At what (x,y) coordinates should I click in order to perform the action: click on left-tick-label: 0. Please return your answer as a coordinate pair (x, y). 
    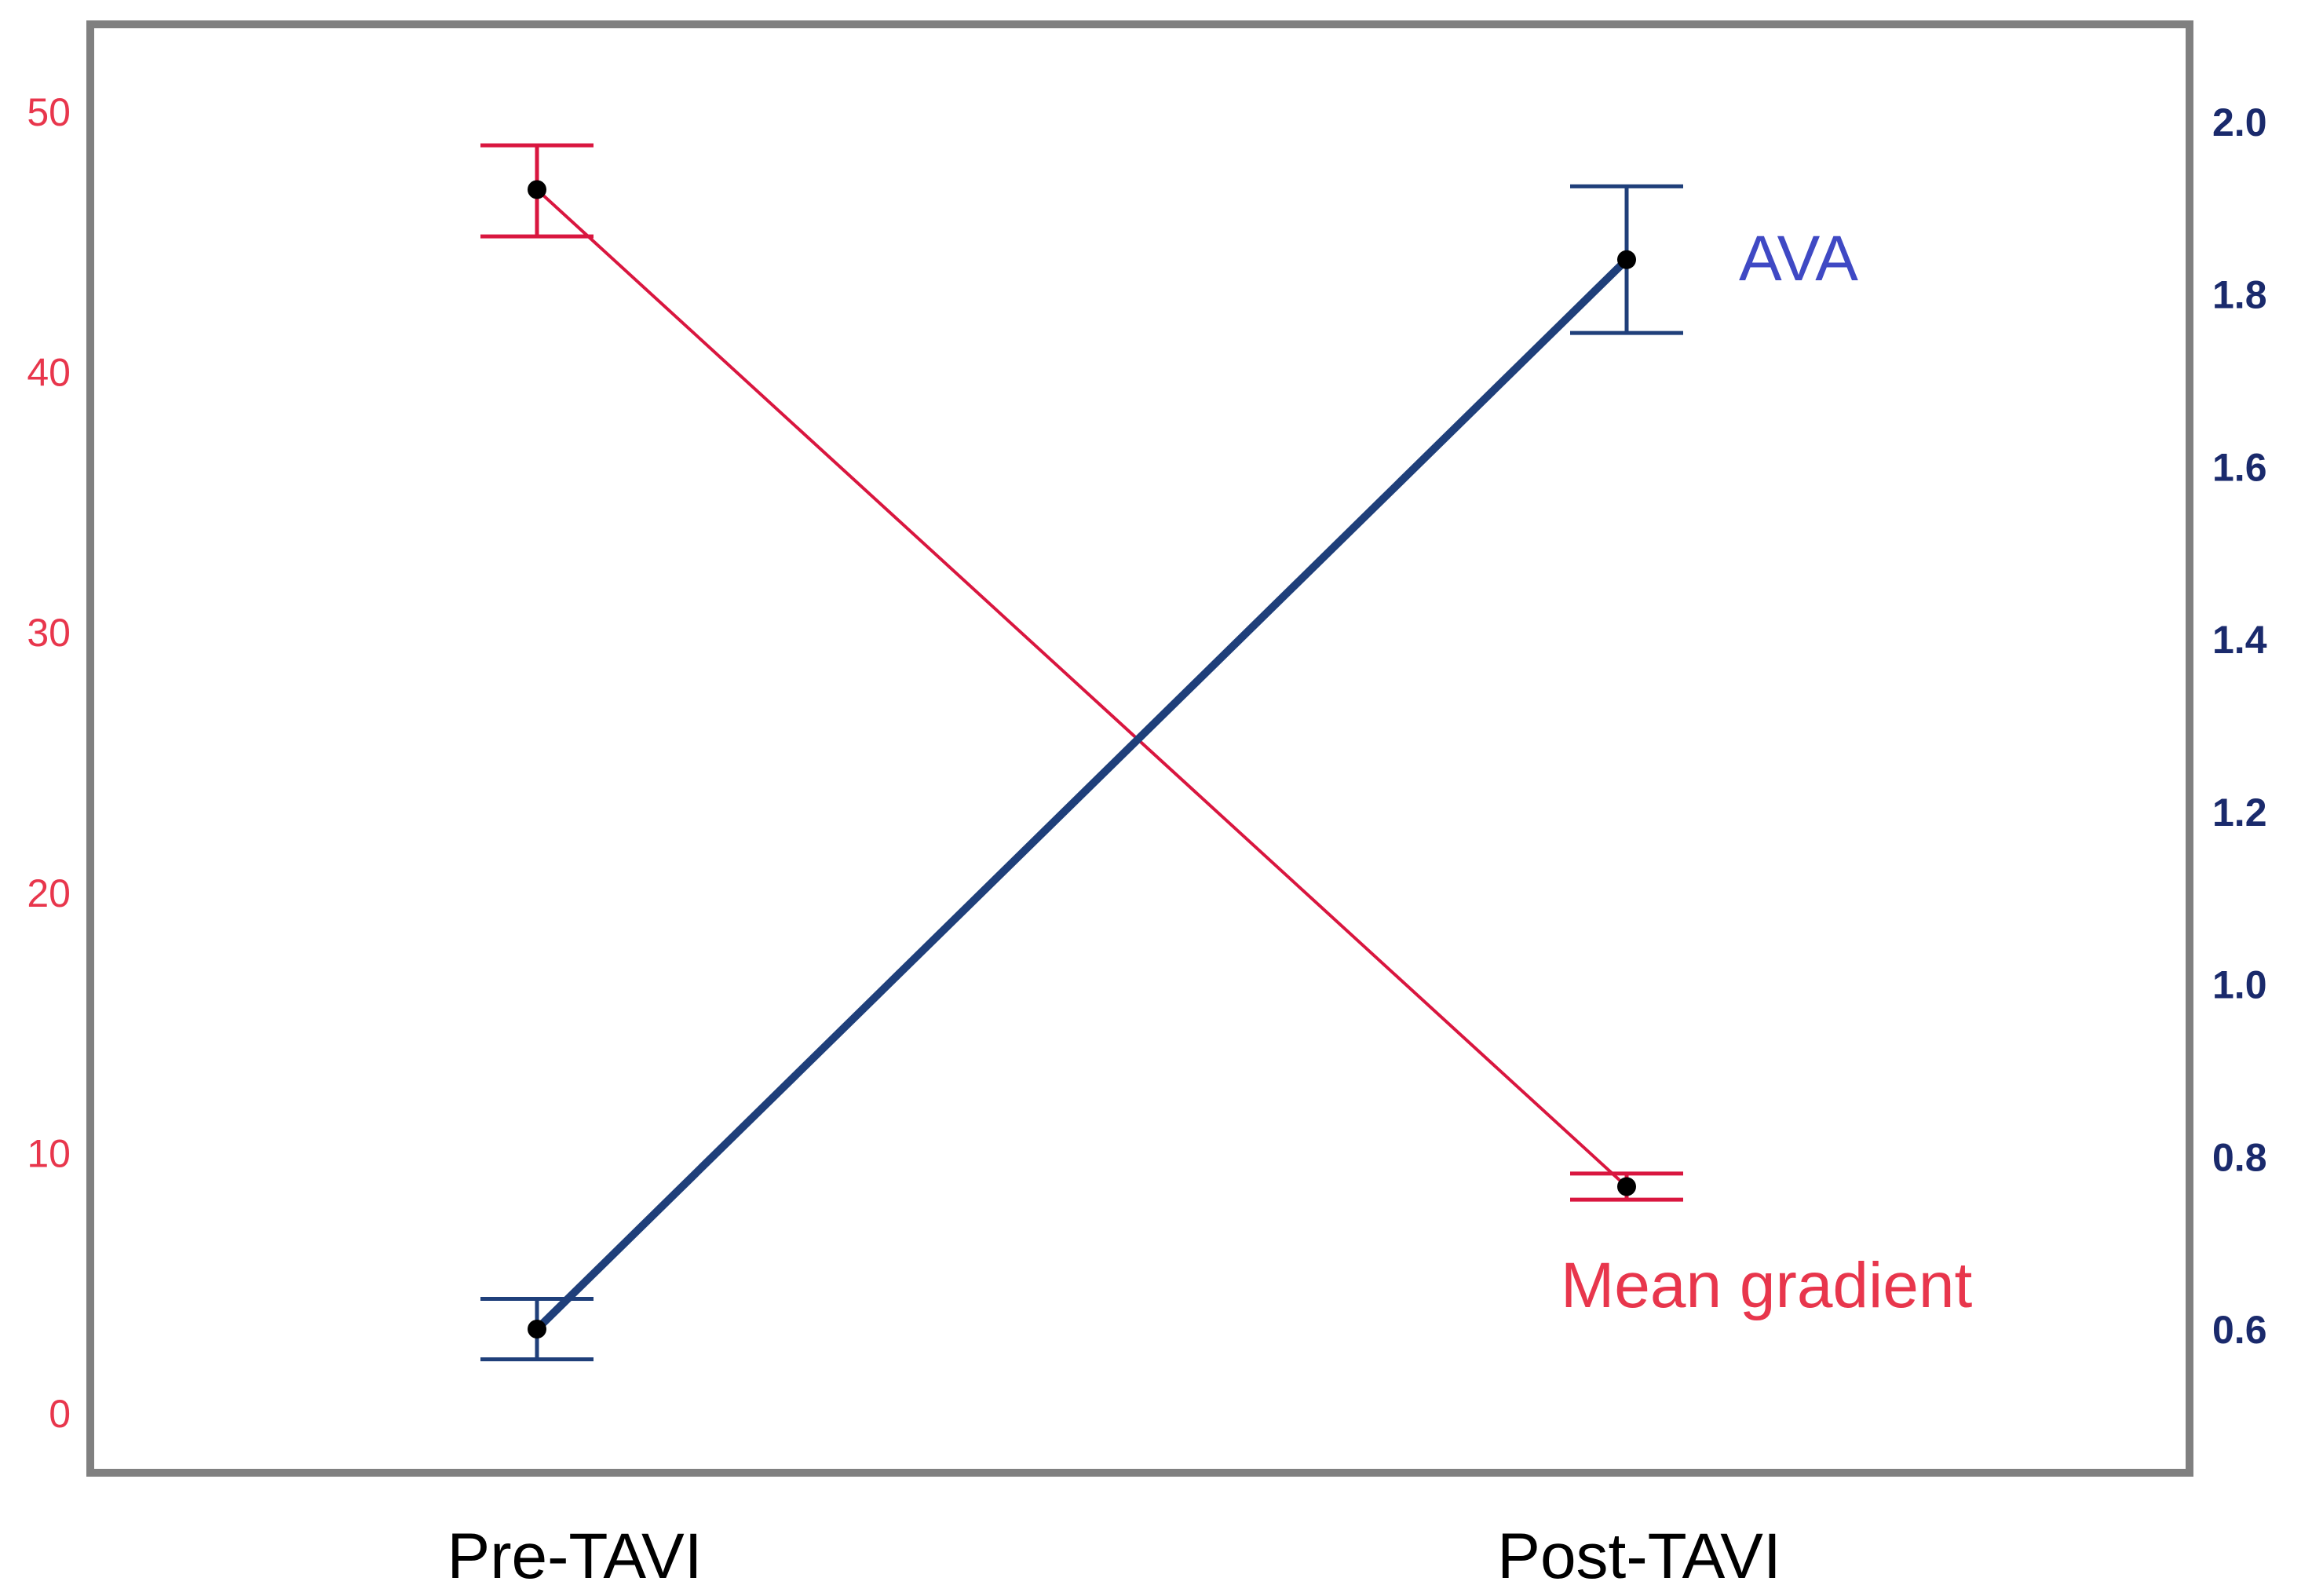
    Looking at the image, I should click on (60, 1414).